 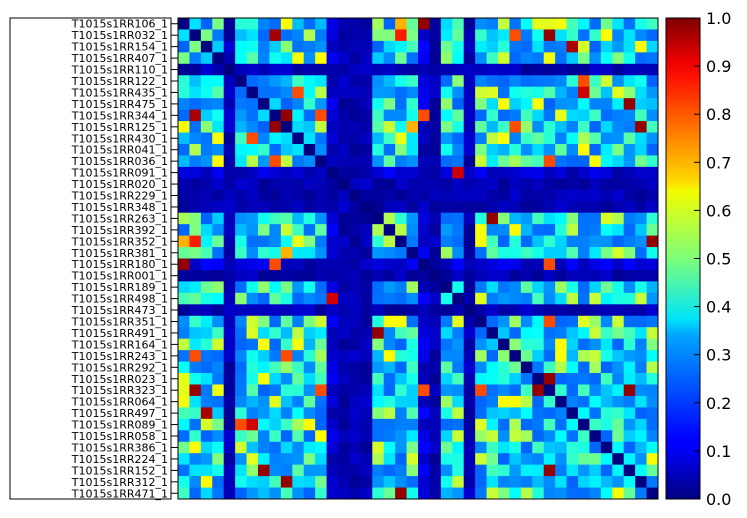 I want to click on row-label: T1015s1RR323_1, so click(x=119, y=390).